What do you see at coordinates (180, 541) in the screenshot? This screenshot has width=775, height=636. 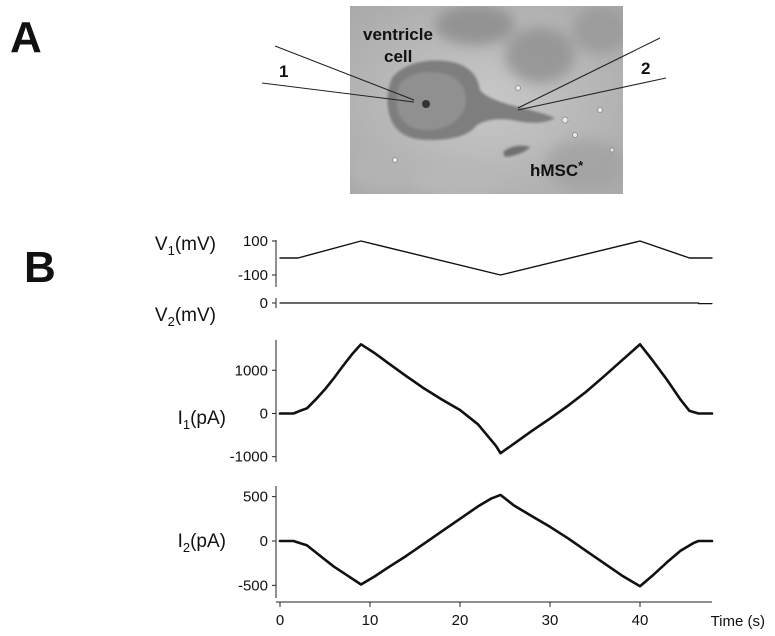 I see `i2-ylabel-main: I` at bounding box center [180, 541].